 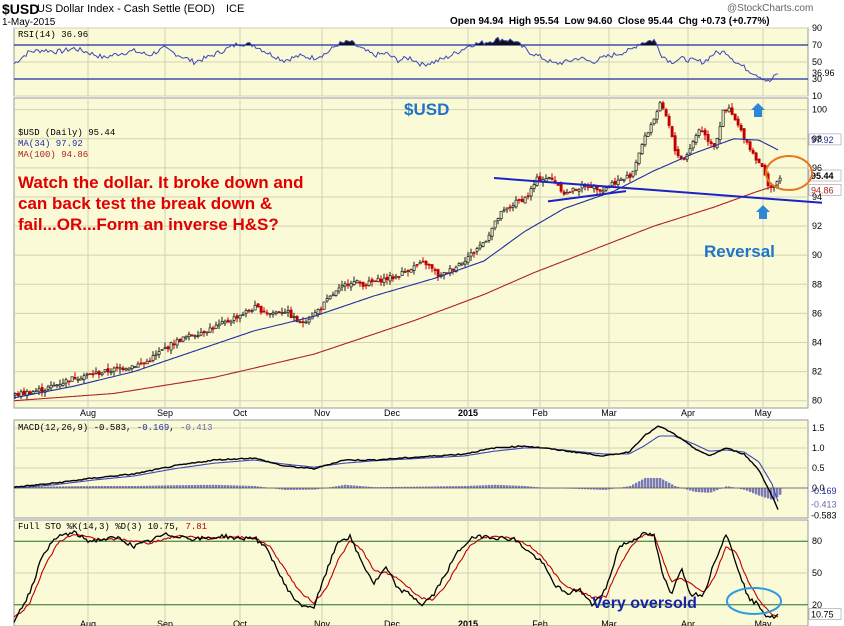 I want to click on y-tick-label: 86, so click(x=817, y=313).